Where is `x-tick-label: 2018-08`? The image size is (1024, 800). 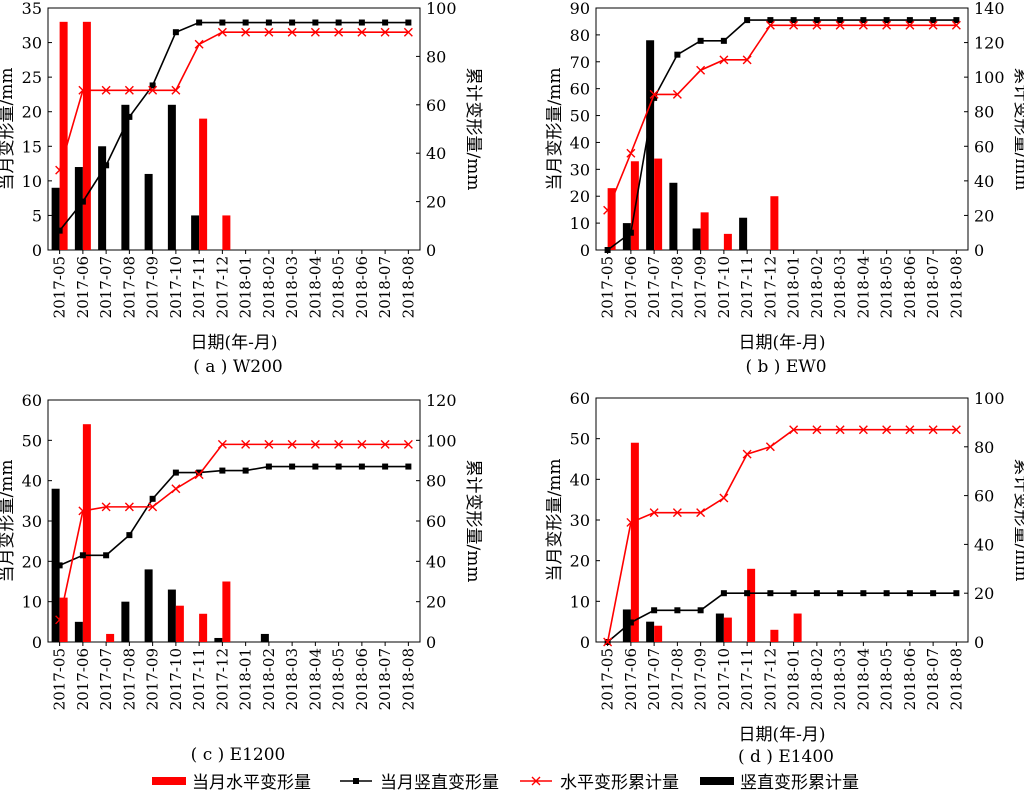
x-tick-label: 2018-08 is located at coordinates (408, 679).